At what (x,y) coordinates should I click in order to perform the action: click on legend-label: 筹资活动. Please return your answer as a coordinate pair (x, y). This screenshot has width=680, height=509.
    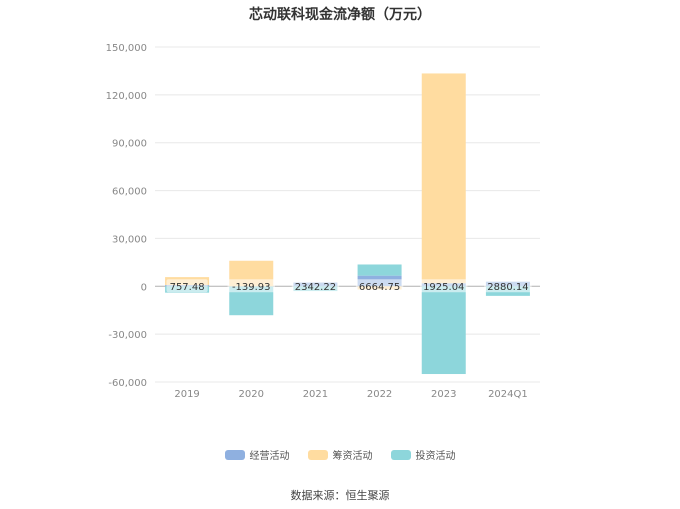
    Looking at the image, I should click on (352, 456).